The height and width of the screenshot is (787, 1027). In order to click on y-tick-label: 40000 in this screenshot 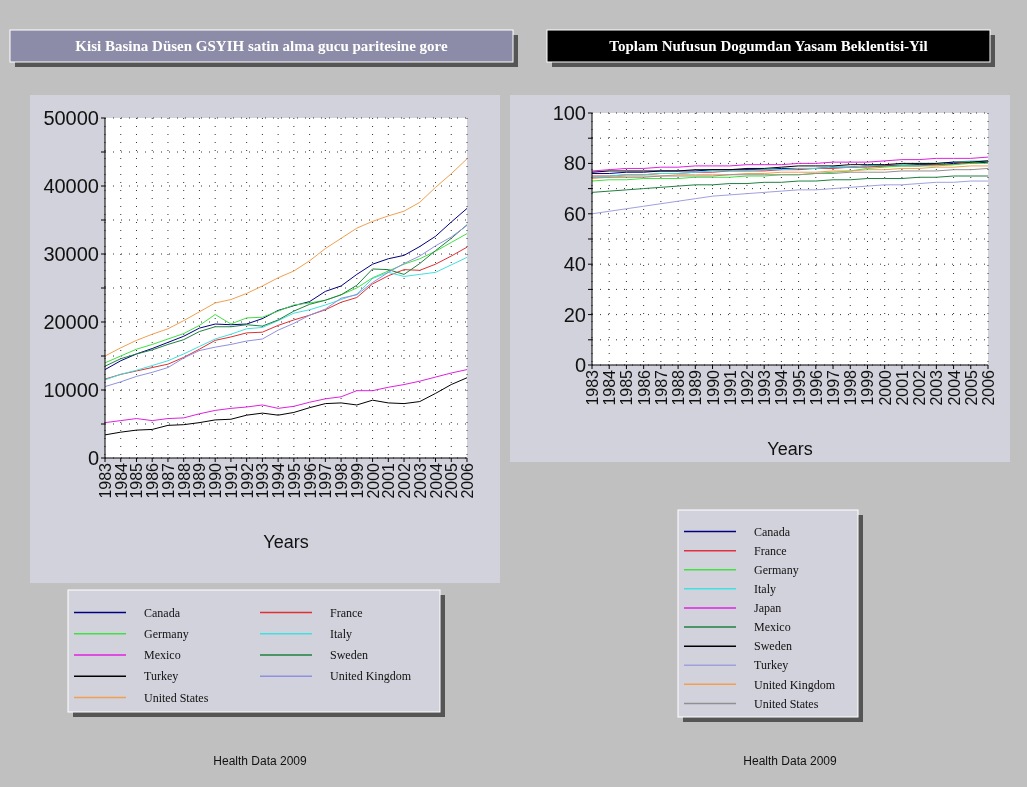, I will do `click(71, 186)`.